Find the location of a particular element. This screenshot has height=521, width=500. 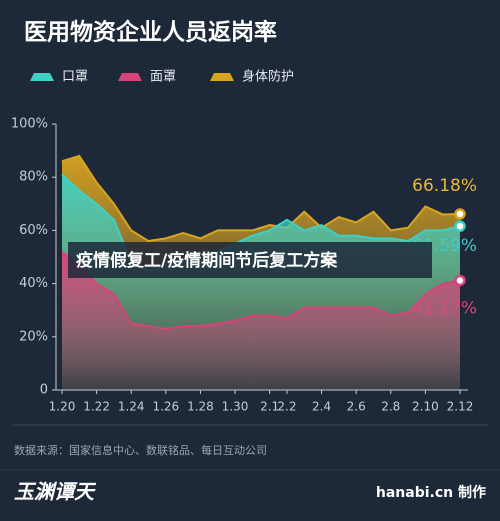

legend-label: 面罩 is located at coordinates (163, 77).